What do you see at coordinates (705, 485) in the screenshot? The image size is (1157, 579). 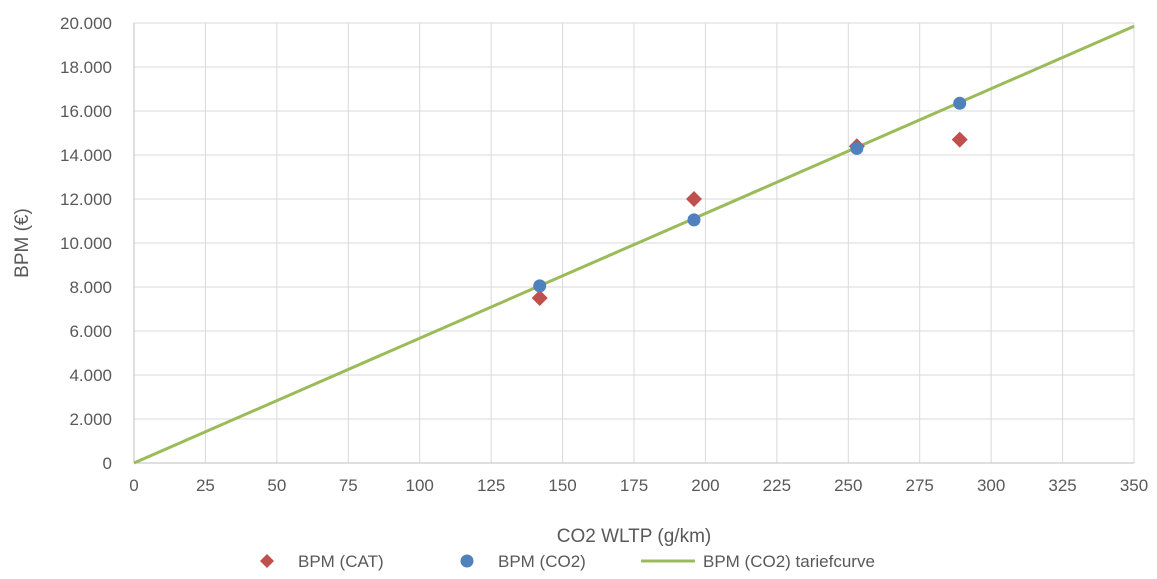 I see `x-tick-label: 200` at bounding box center [705, 485].